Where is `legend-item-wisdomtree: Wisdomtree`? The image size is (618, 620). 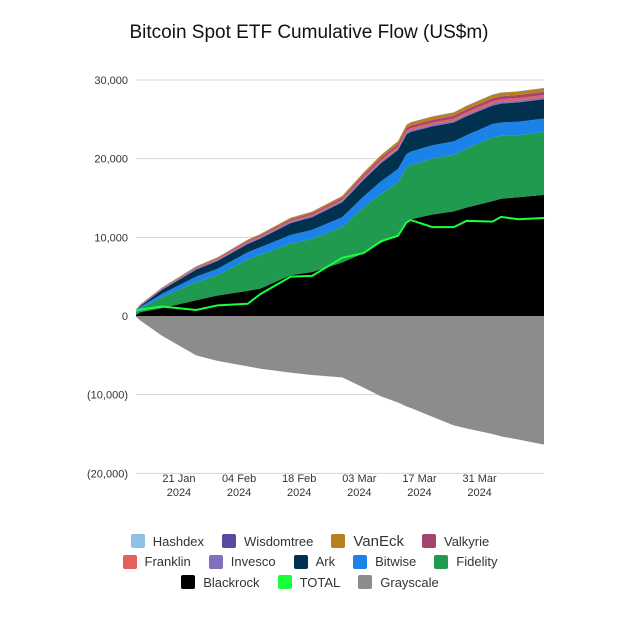 legend-item-wisdomtree: Wisdomtree is located at coordinates (267, 541).